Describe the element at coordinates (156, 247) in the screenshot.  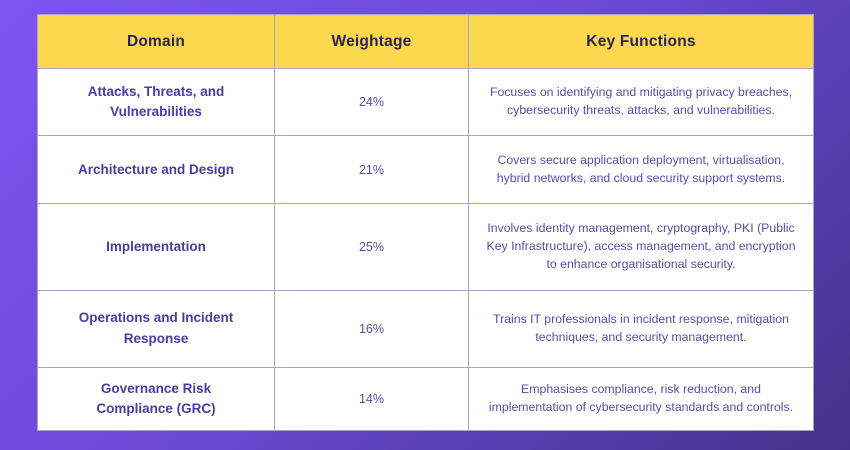
I see `domain-cell: Implementation` at that location.